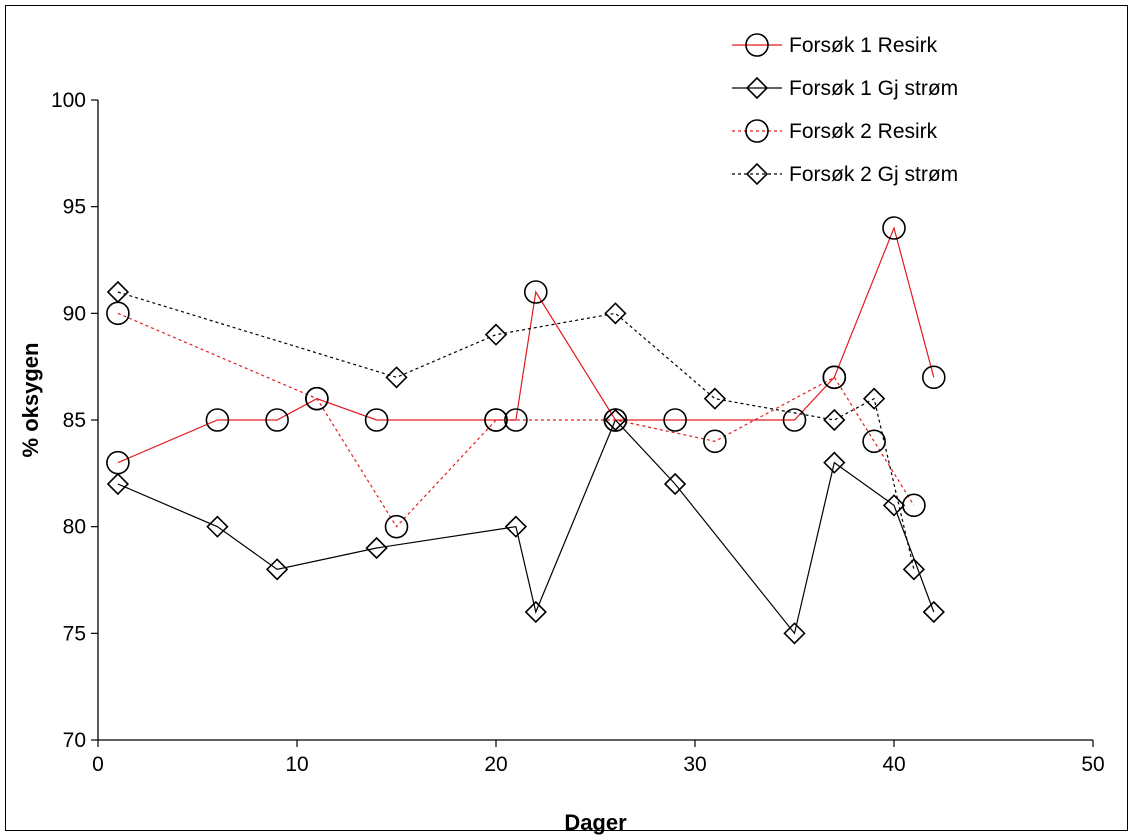  Describe the element at coordinates (68, 100) in the screenshot. I see `y-tick-label: 100` at that location.